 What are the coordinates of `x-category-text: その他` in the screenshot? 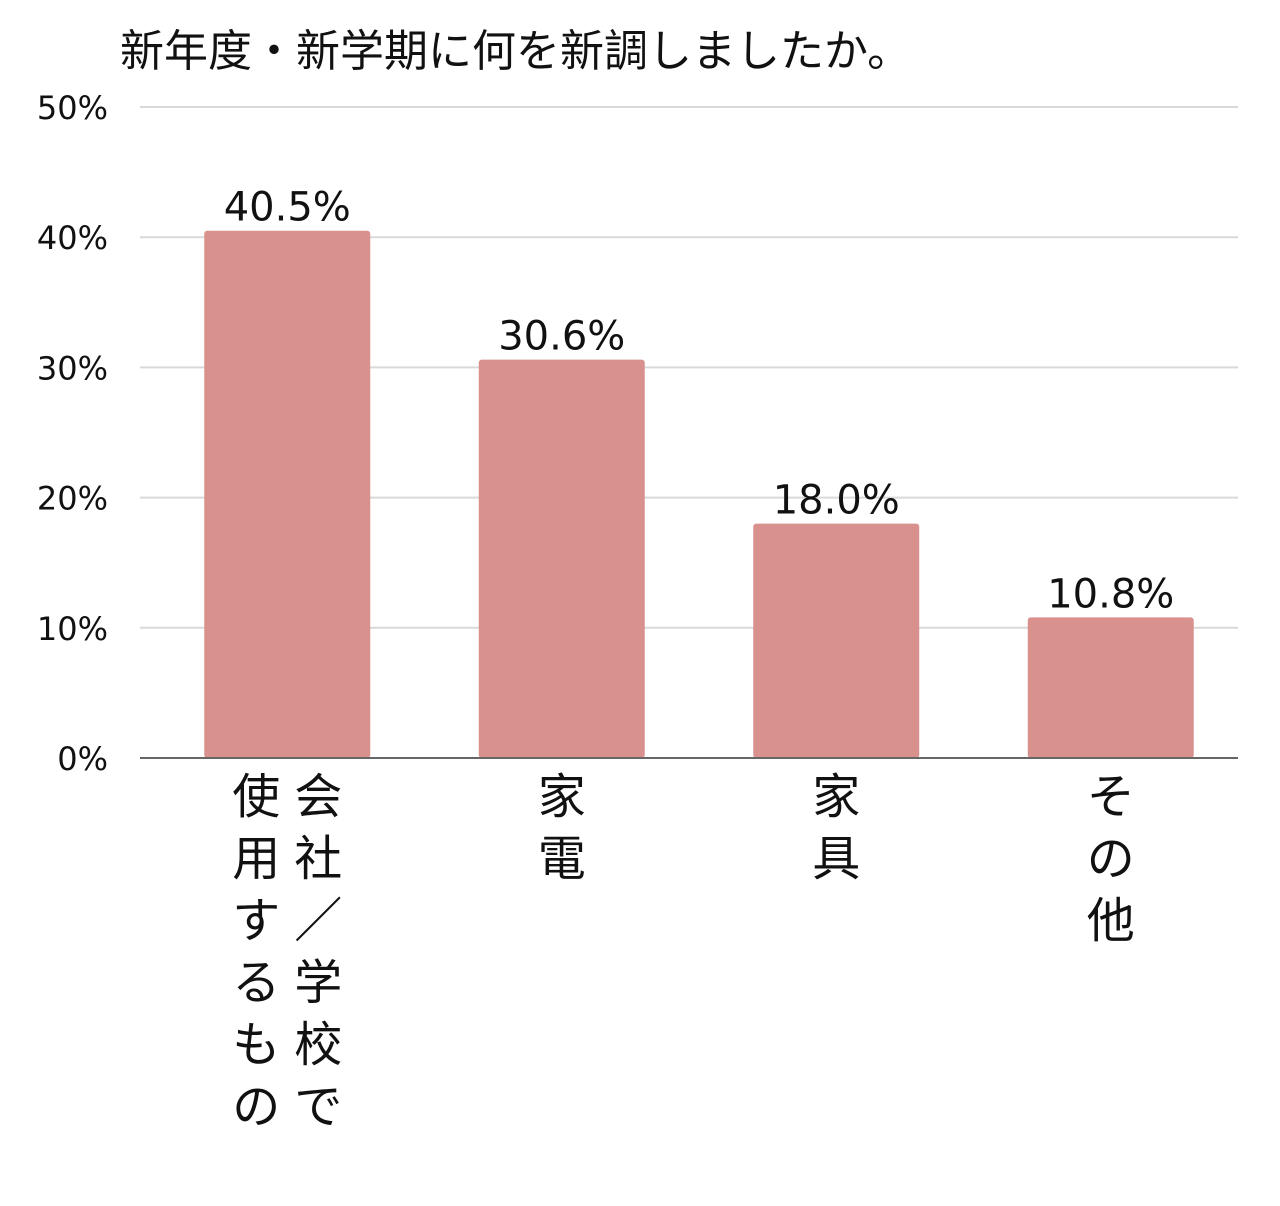 It's located at (1111, 859).